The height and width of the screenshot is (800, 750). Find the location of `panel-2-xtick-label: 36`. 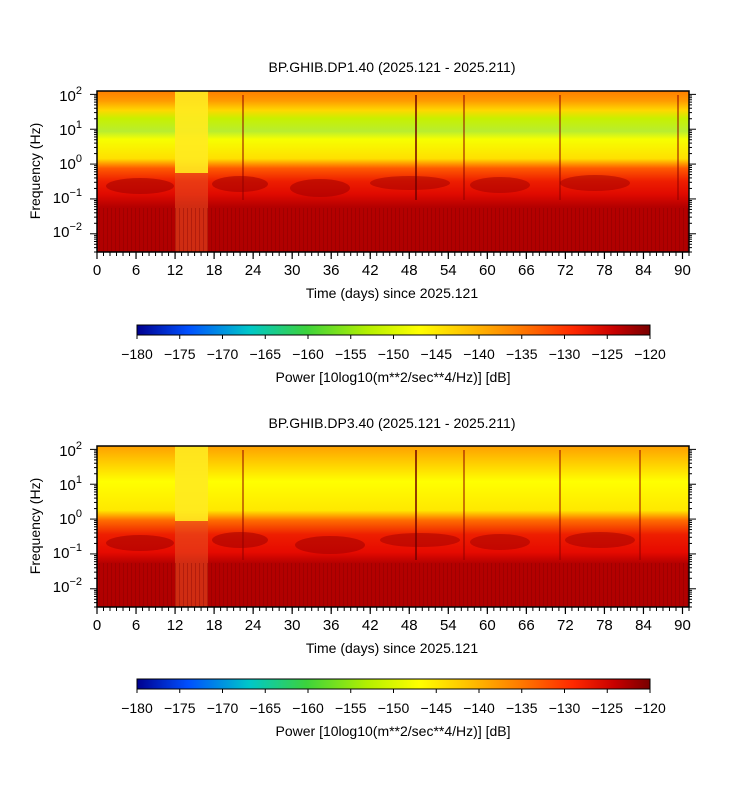

panel-2-xtick-label: 36 is located at coordinates (331, 625).